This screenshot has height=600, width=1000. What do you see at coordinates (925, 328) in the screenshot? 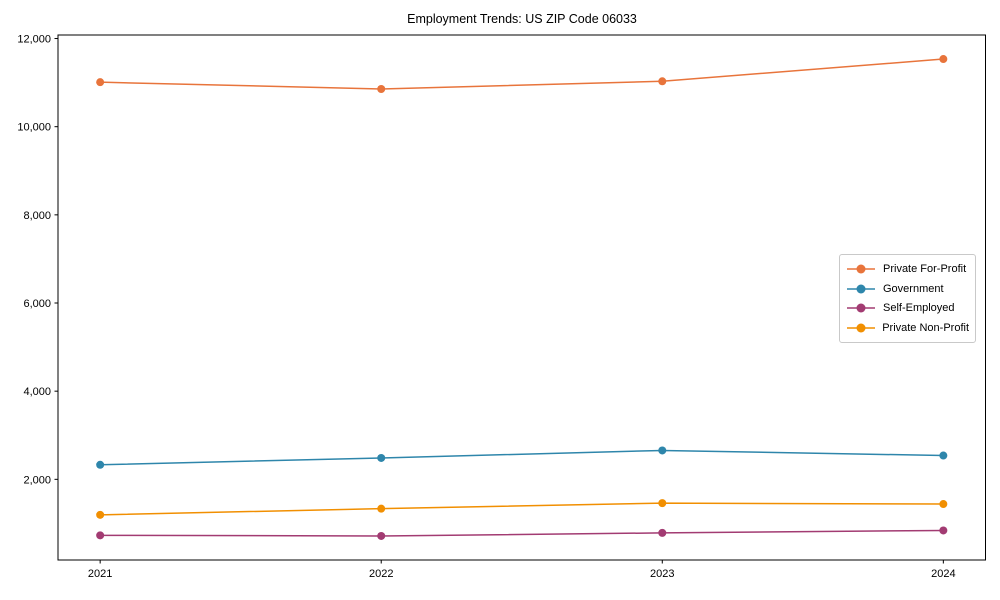
I see `legend-label: Private Non-Profit` at bounding box center [925, 328].